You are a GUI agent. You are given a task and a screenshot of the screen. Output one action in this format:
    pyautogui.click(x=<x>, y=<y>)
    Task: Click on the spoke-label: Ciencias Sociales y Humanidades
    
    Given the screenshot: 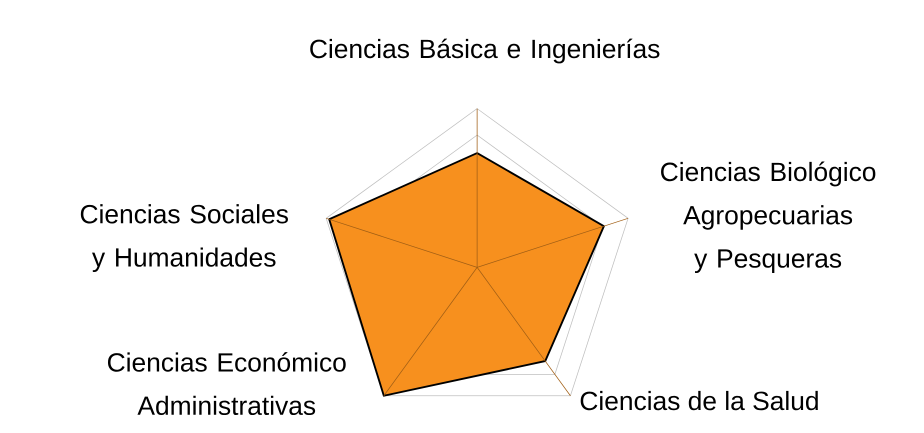 What is the action you would take?
    pyautogui.click(x=184, y=238)
    